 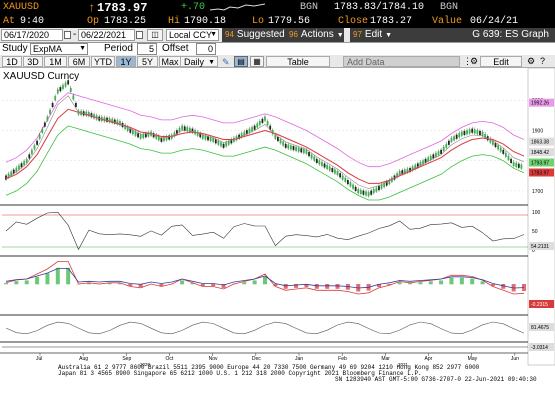 I want to click on period-button-1y: 1Y, so click(x=126, y=61).